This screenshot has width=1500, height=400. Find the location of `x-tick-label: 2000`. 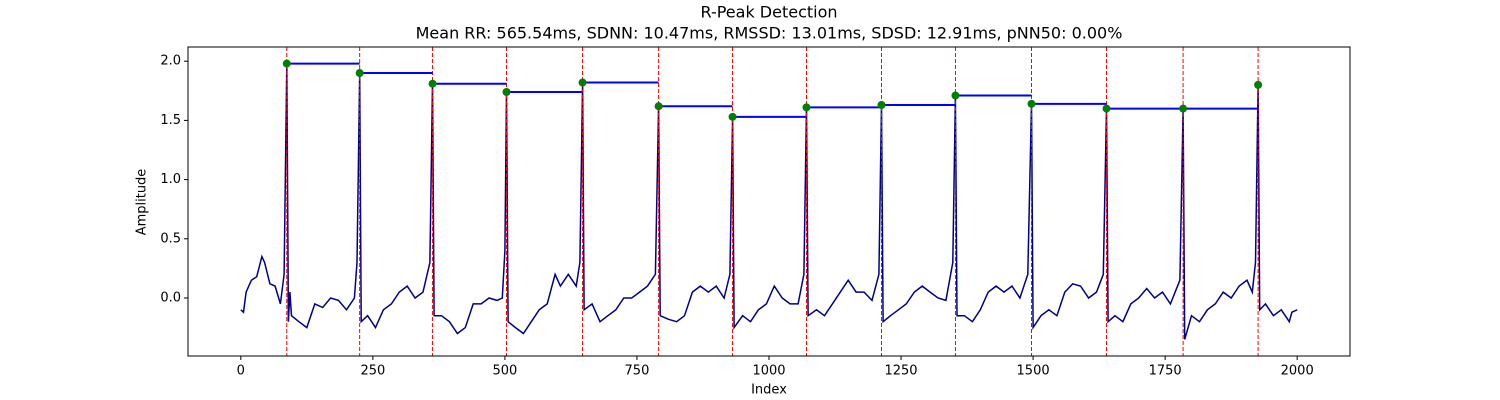

x-tick-label: 2000 is located at coordinates (1297, 371).